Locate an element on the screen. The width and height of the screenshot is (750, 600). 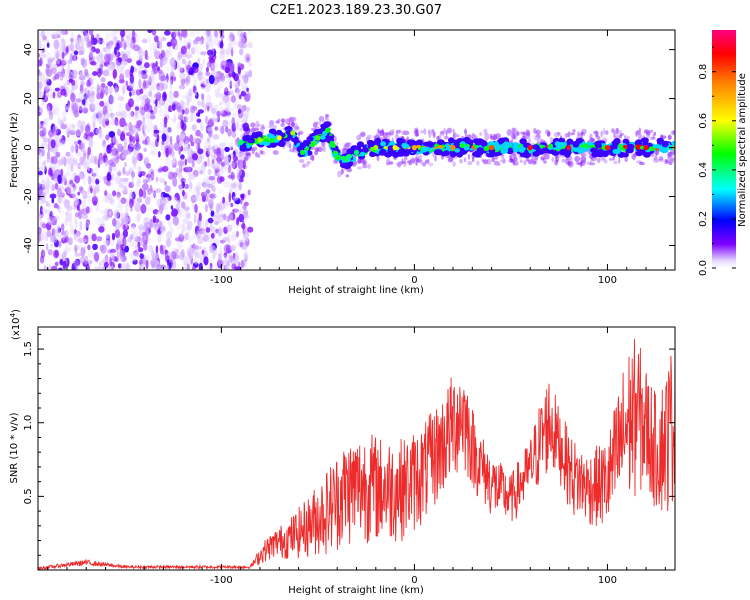
colorbar-tick-label: 0.4 is located at coordinates (703, 170).